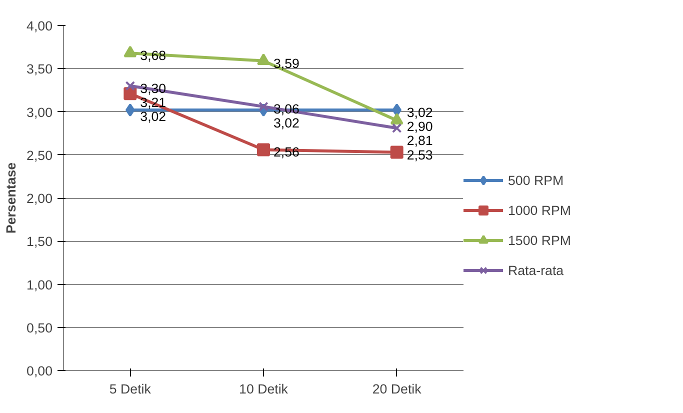  Describe the element at coordinates (287, 63) in the screenshot. I see `data-label: 3,59` at that location.